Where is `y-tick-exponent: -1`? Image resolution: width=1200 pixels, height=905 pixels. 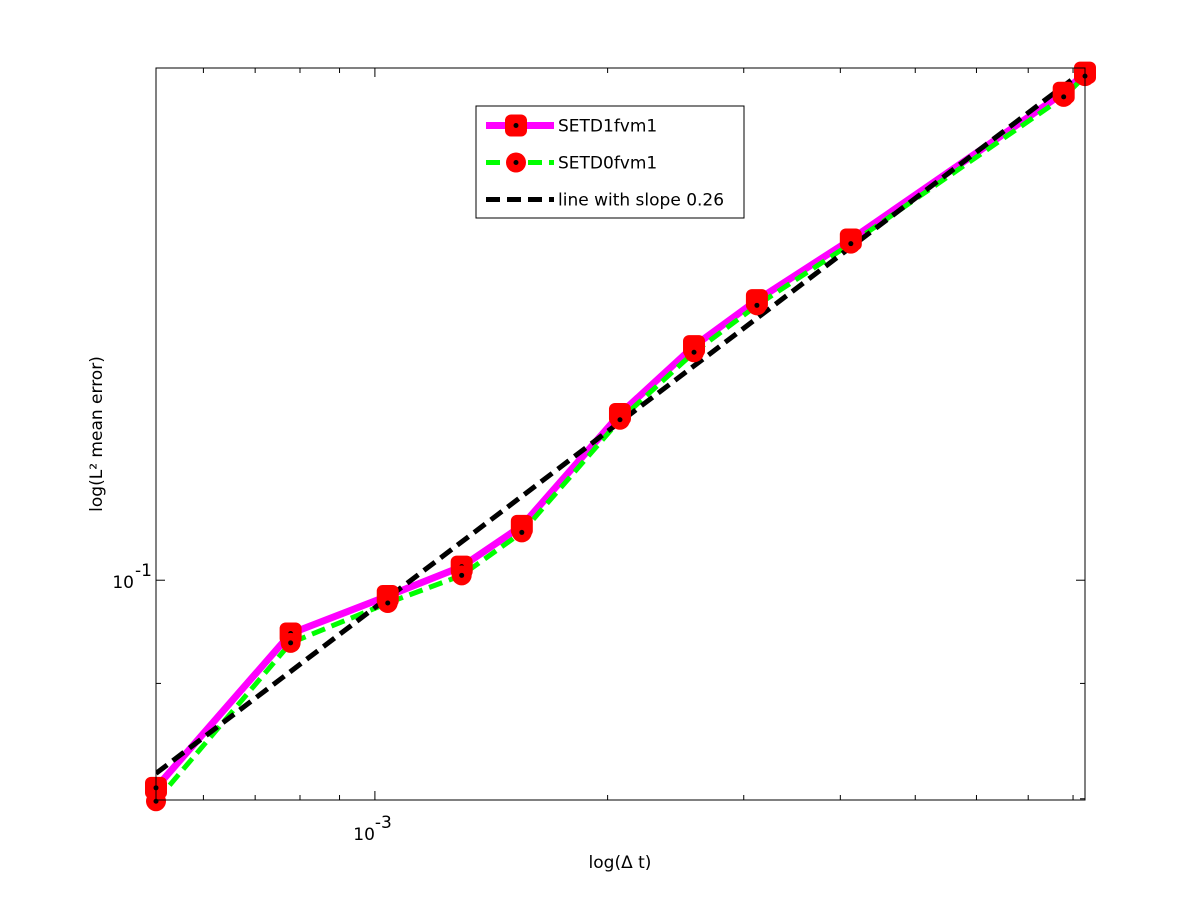 y-tick-exponent: -1 is located at coordinates (143, 571).